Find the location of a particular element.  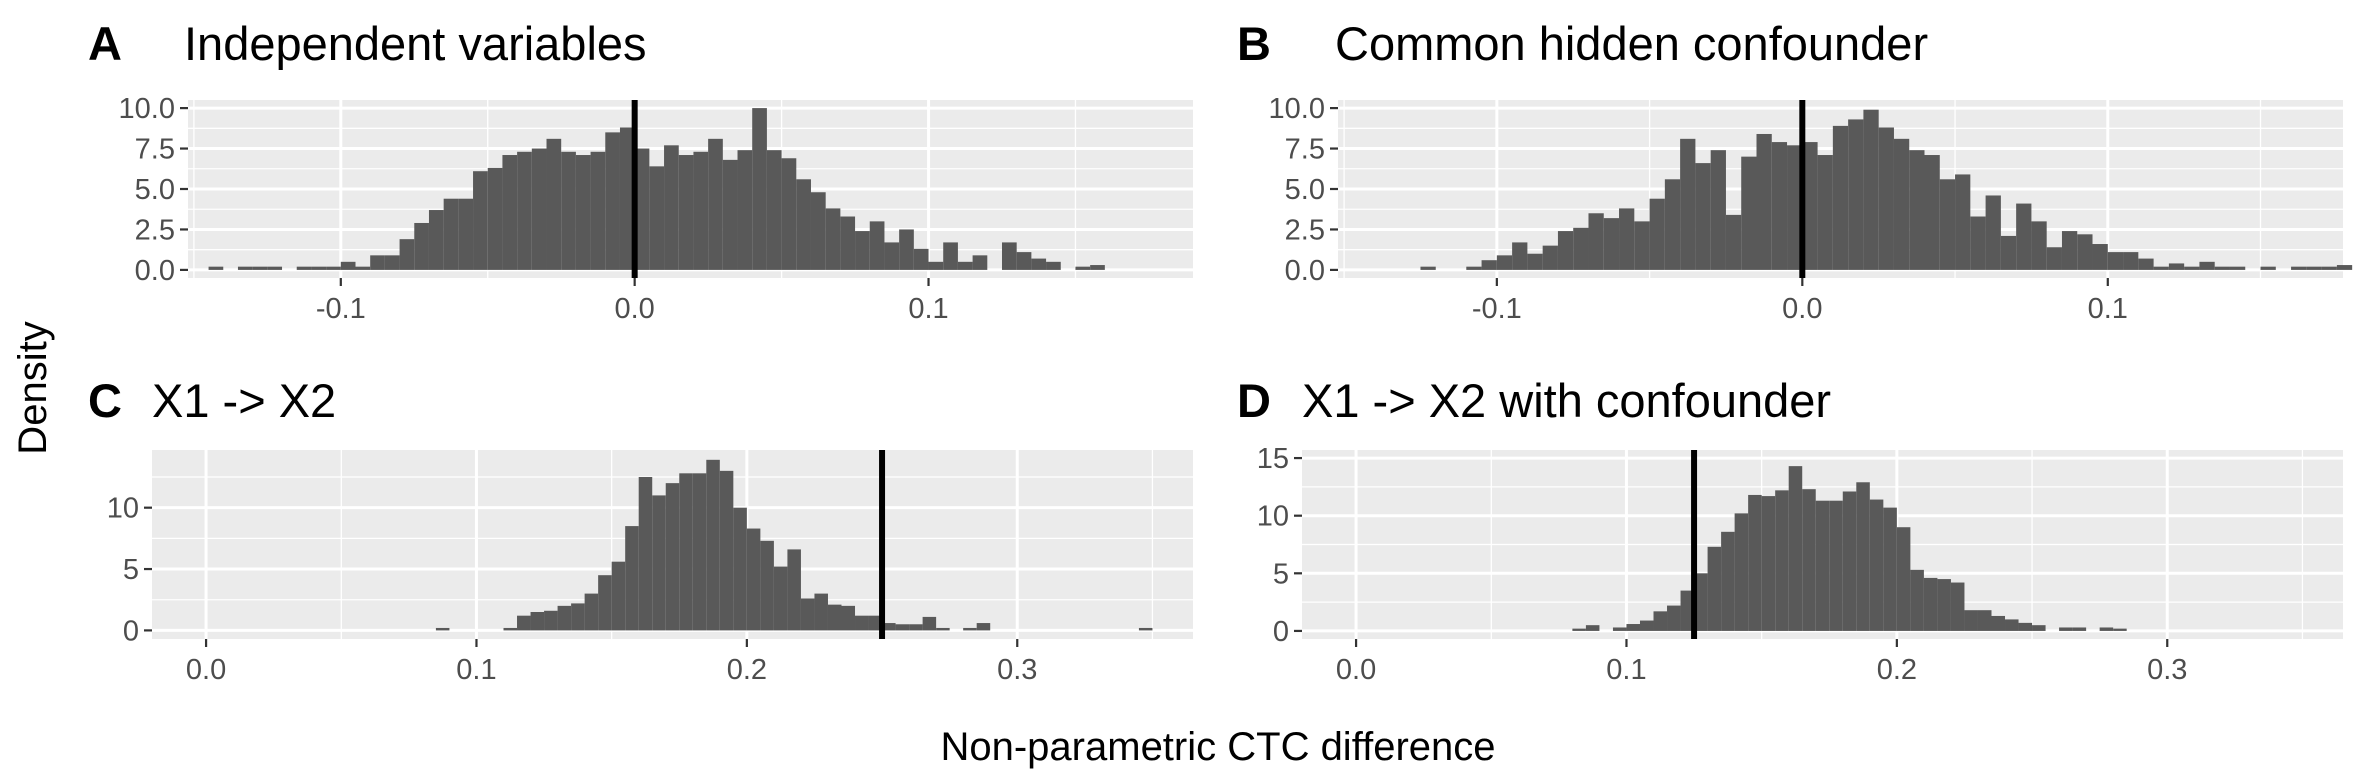

x-tick-label: 0.3 is located at coordinates (2167, 670).